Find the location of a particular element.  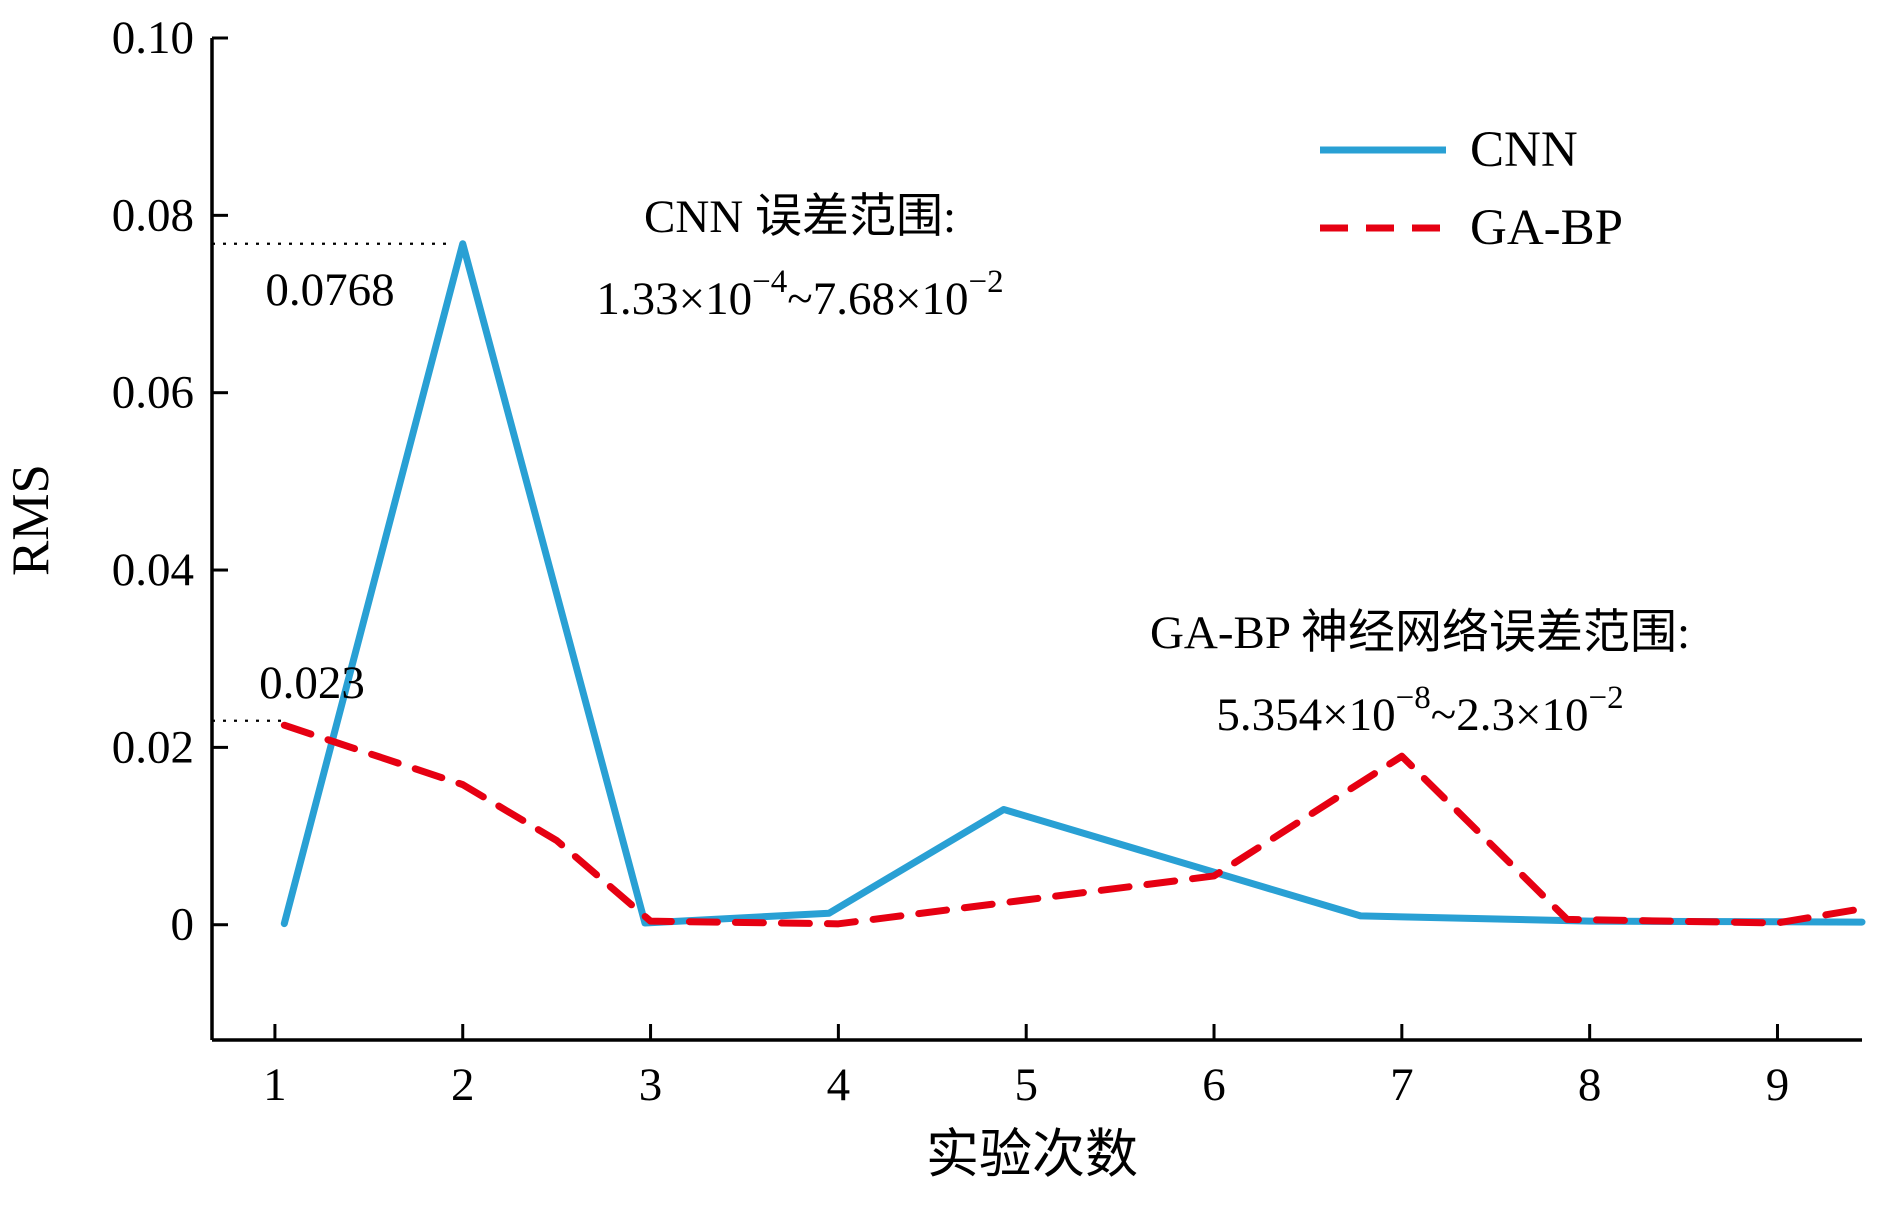

ga-bp-series-line is located at coordinates (1073, 824).